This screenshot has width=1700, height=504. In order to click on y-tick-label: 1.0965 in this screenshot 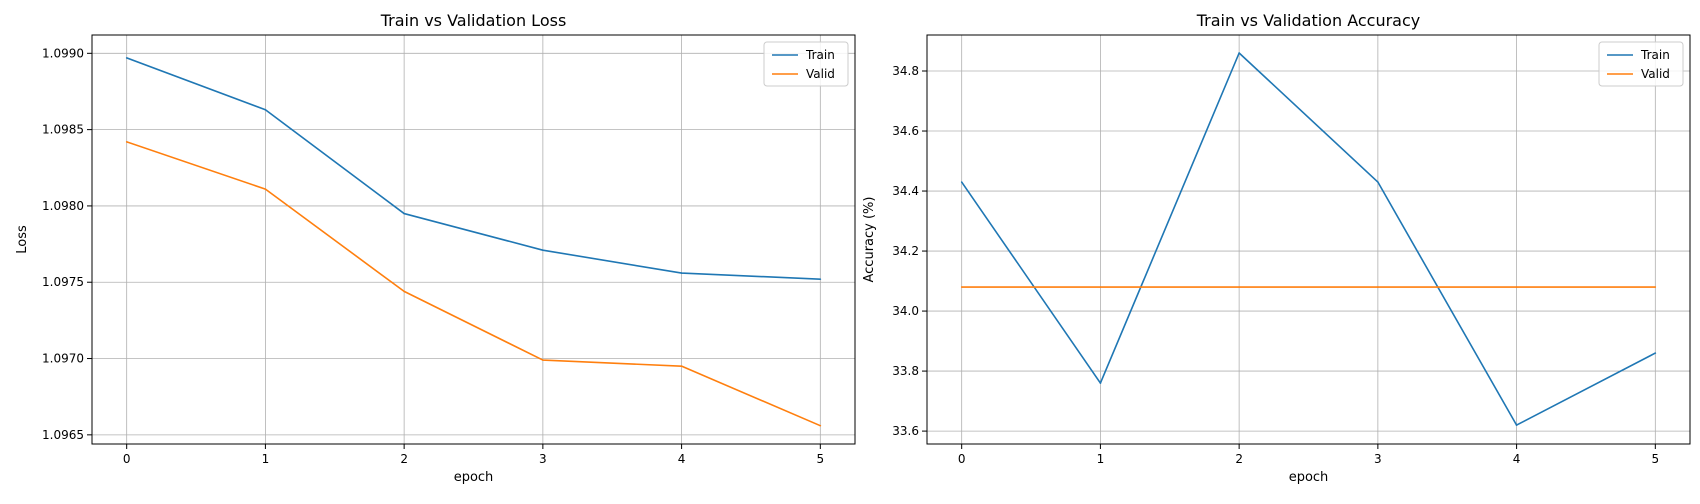, I will do `click(63, 435)`.